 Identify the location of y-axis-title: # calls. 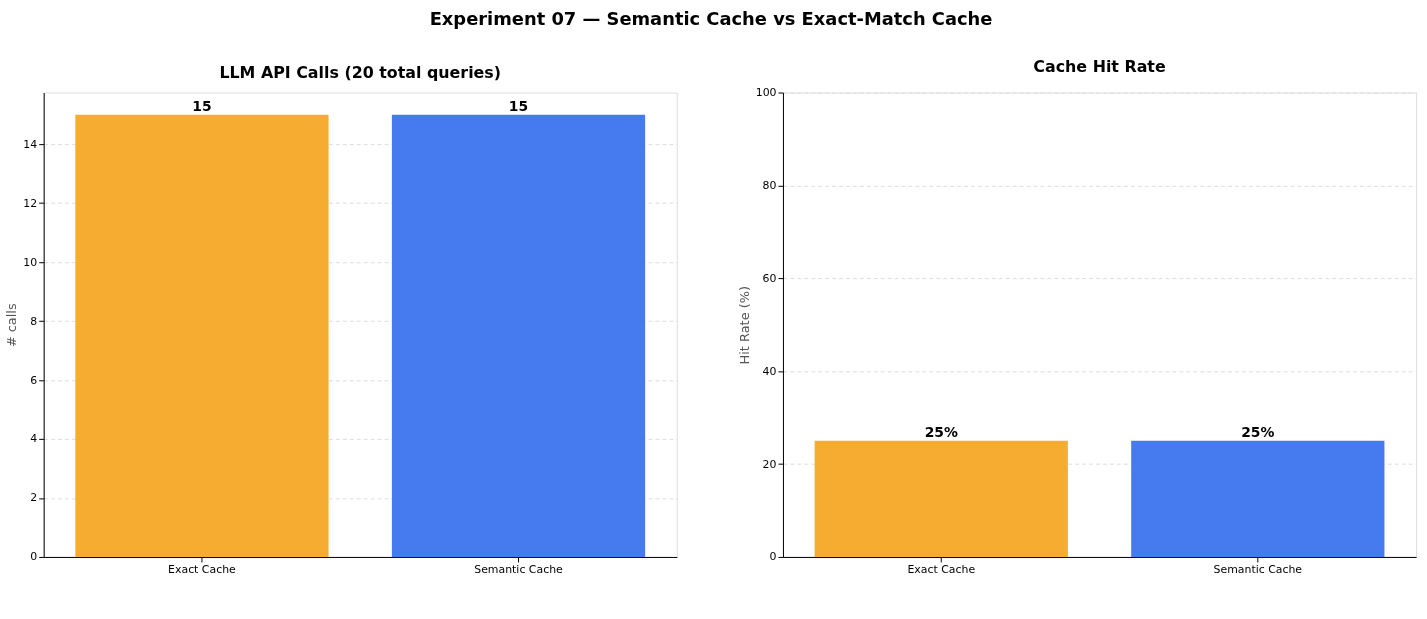
(12, 325).